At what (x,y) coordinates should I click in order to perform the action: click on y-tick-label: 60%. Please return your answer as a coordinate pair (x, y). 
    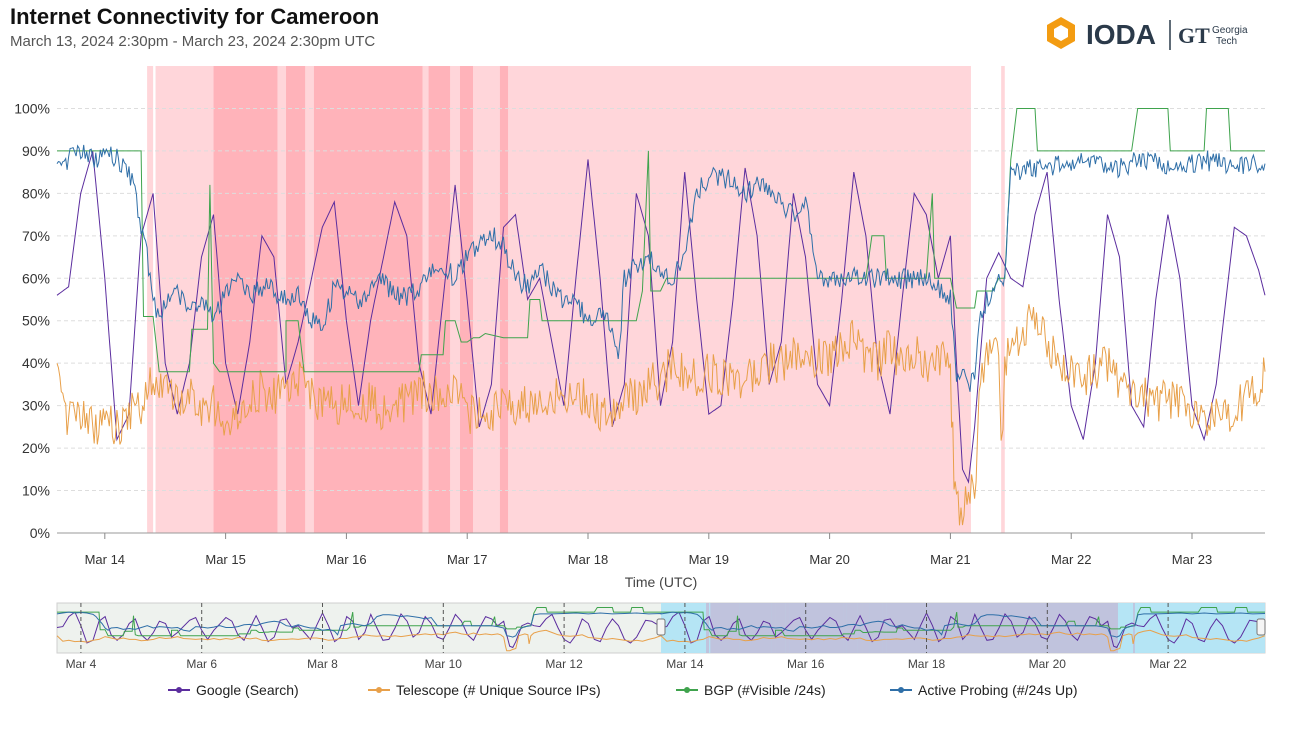
    Looking at the image, I should click on (36, 278).